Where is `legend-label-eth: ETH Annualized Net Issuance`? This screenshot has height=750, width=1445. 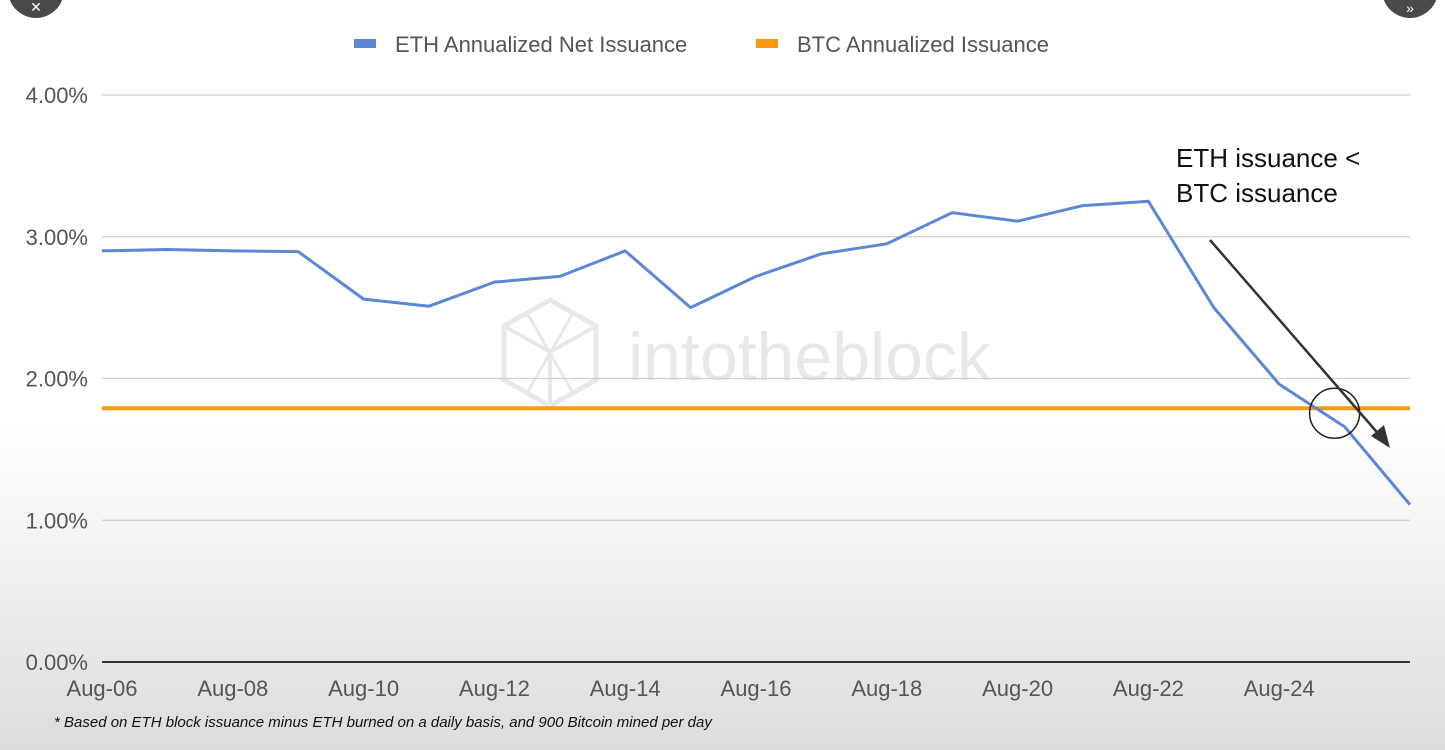 legend-label-eth: ETH Annualized Net Issuance is located at coordinates (541, 44).